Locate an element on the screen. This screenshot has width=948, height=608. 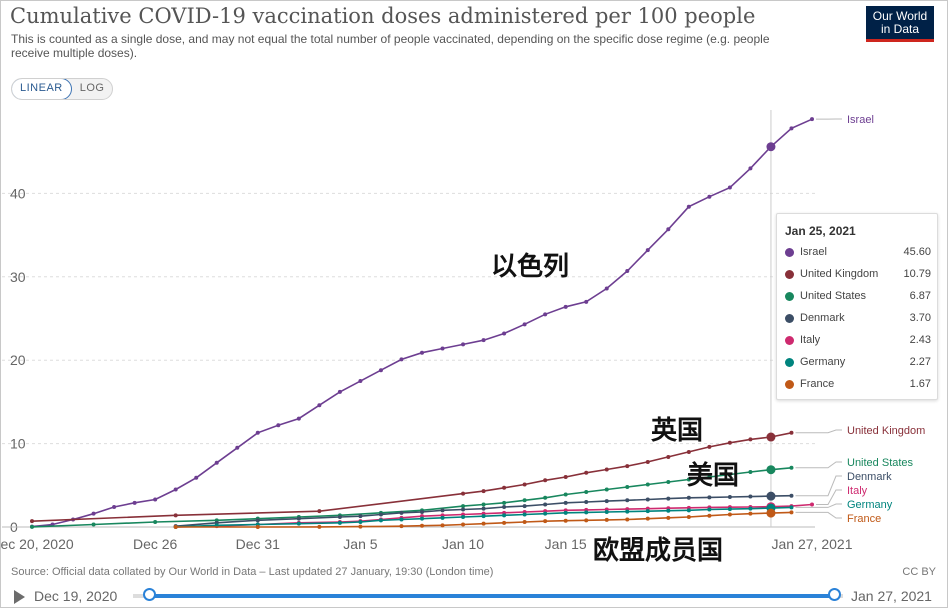
play-icon is located at coordinates (19, 597).